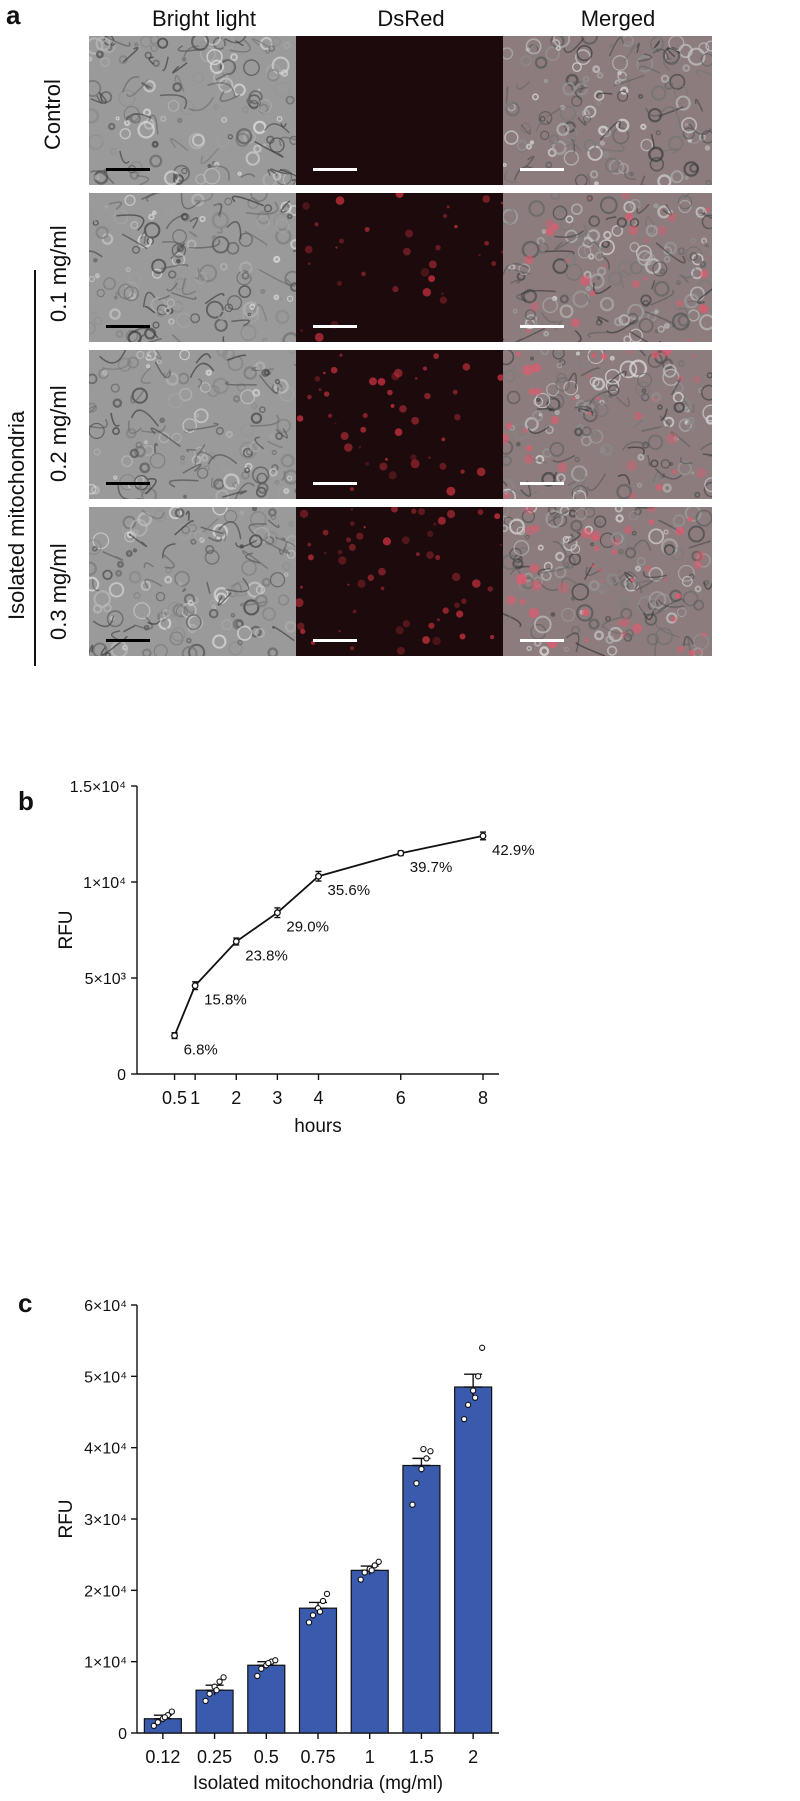 This screenshot has height=1801, width=800. What do you see at coordinates (26, 801) in the screenshot?
I see `panel-b-letter: b` at bounding box center [26, 801].